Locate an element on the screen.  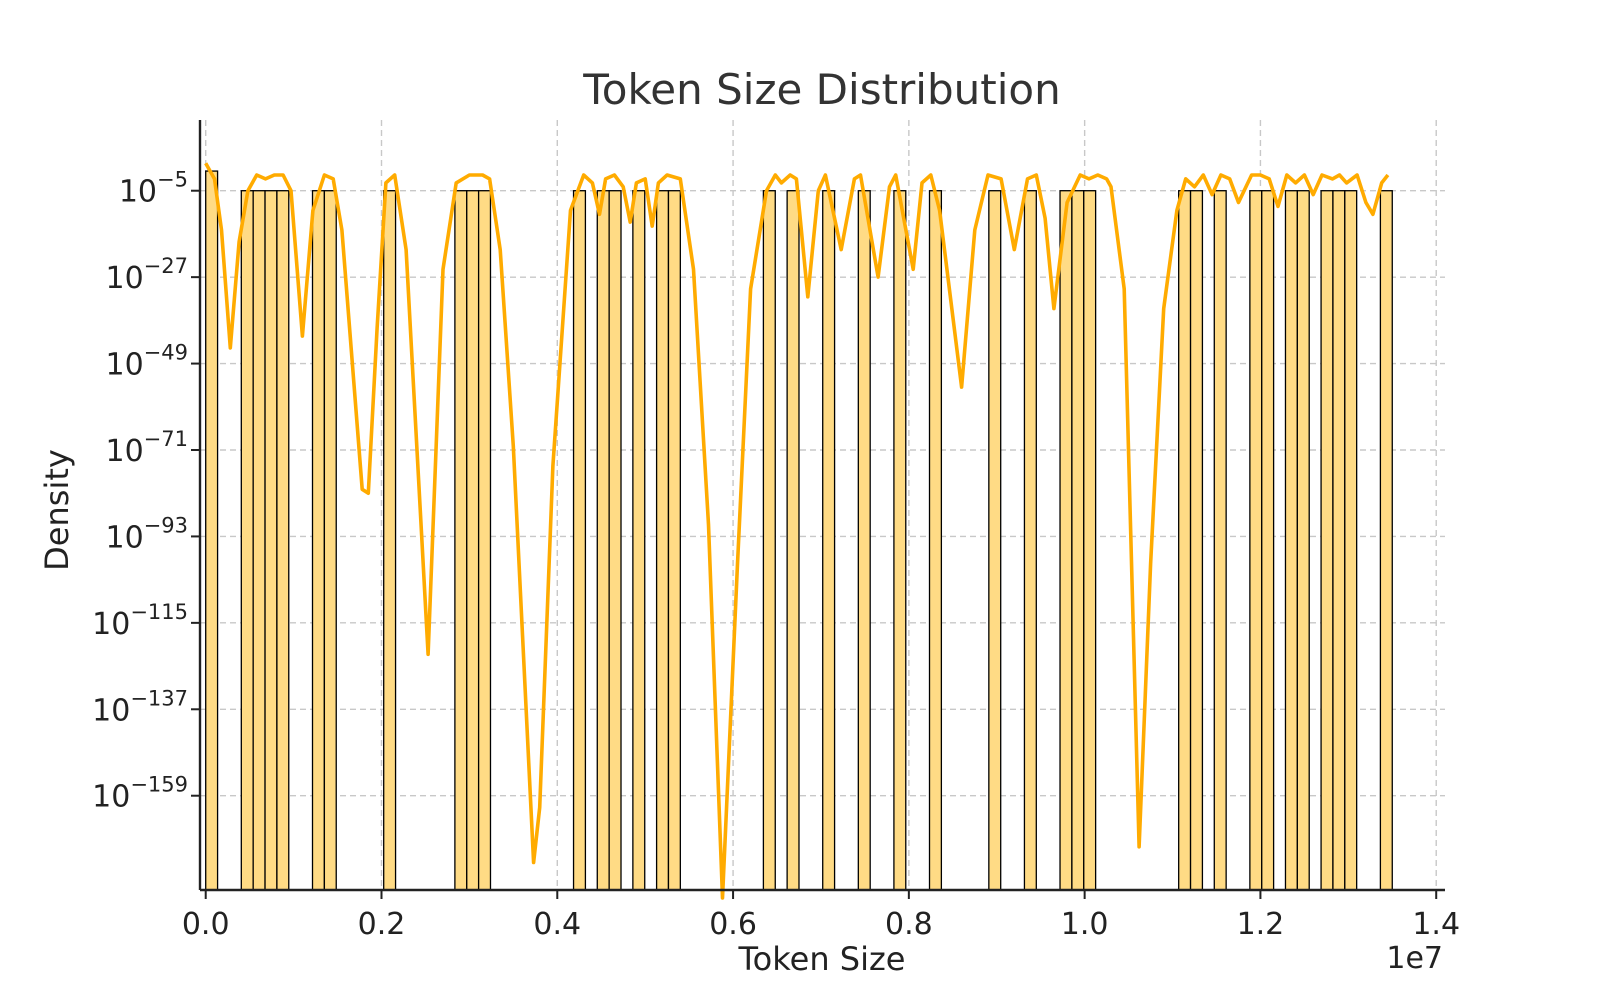
y-tick-label: 10−137 is located at coordinates (140, 707).